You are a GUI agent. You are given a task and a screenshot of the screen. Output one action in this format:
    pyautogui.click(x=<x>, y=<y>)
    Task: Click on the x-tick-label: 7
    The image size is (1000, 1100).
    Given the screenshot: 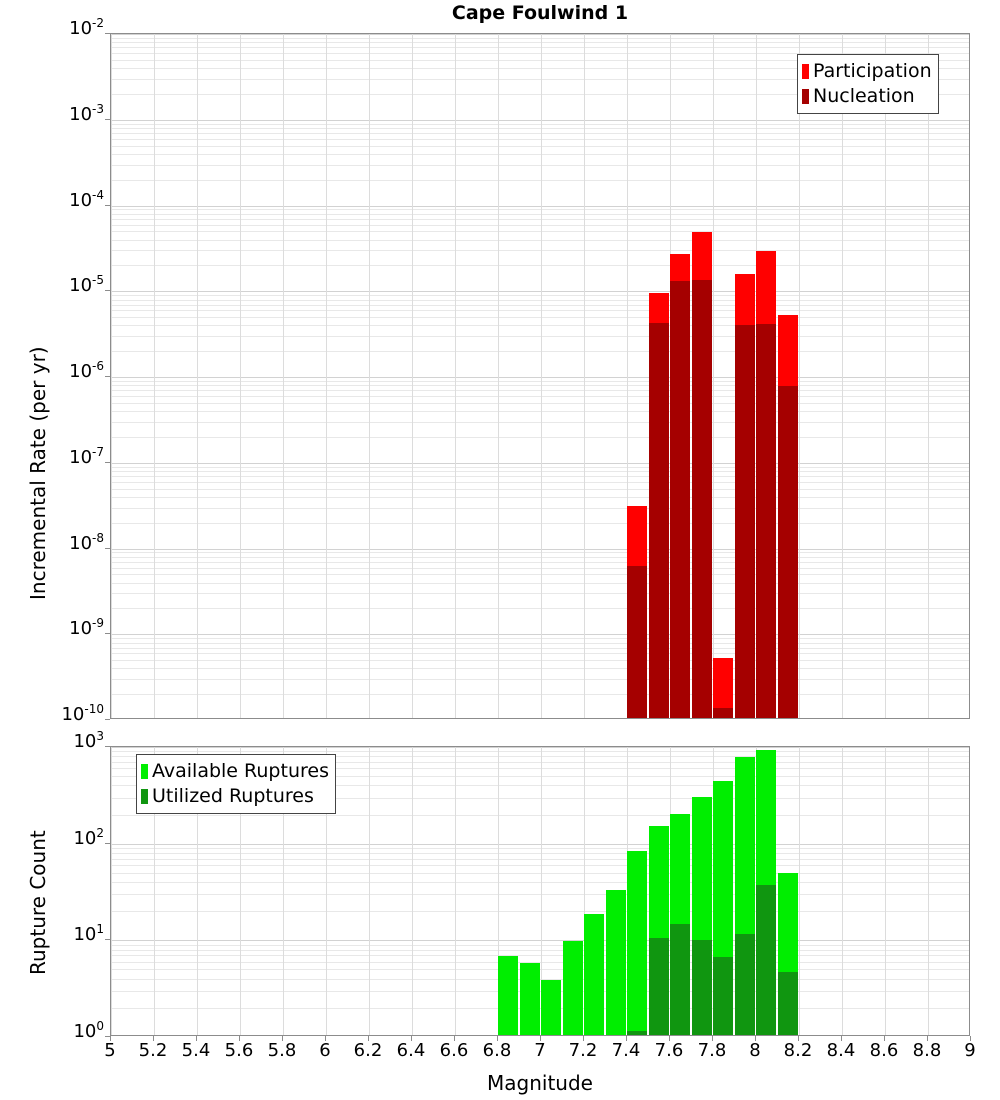 What is the action you would take?
    pyautogui.click(x=540, y=1050)
    